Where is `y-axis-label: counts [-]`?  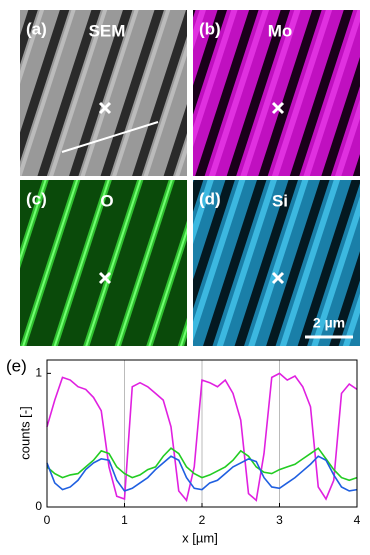
y-axis-label: counts [-] is located at coordinates (24, 432).